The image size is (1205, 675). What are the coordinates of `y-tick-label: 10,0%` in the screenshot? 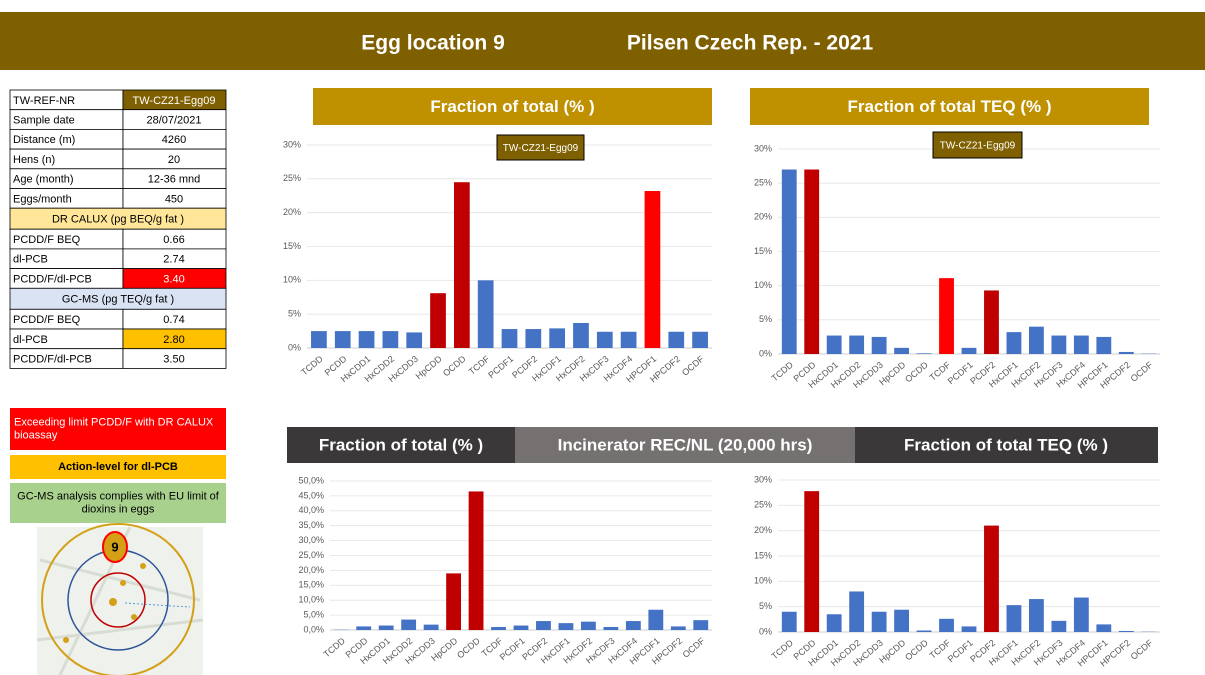 It's located at (311, 600).